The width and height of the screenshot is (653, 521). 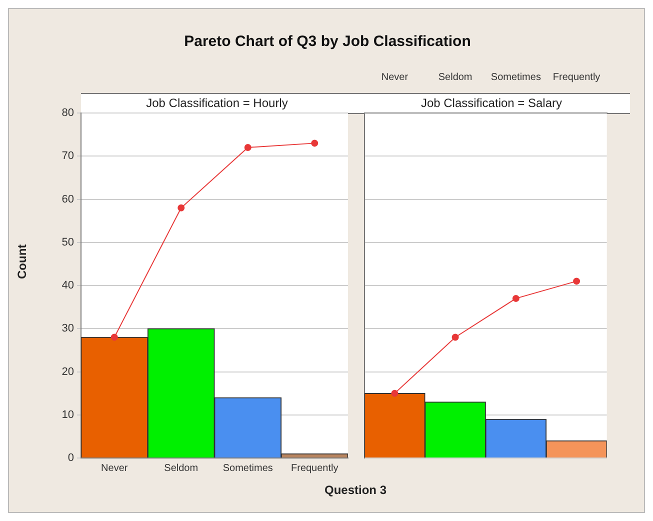 I want to click on y-tick-label: 0, so click(x=71, y=458).